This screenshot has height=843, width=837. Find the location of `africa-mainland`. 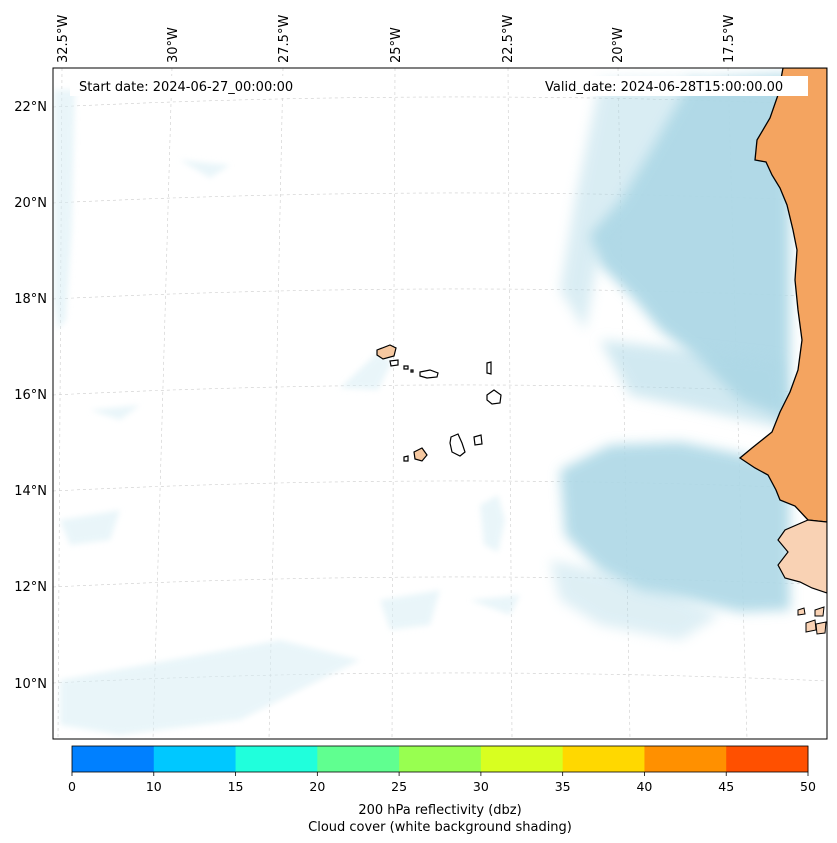

africa-mainland is located at coordinates (782, 295).